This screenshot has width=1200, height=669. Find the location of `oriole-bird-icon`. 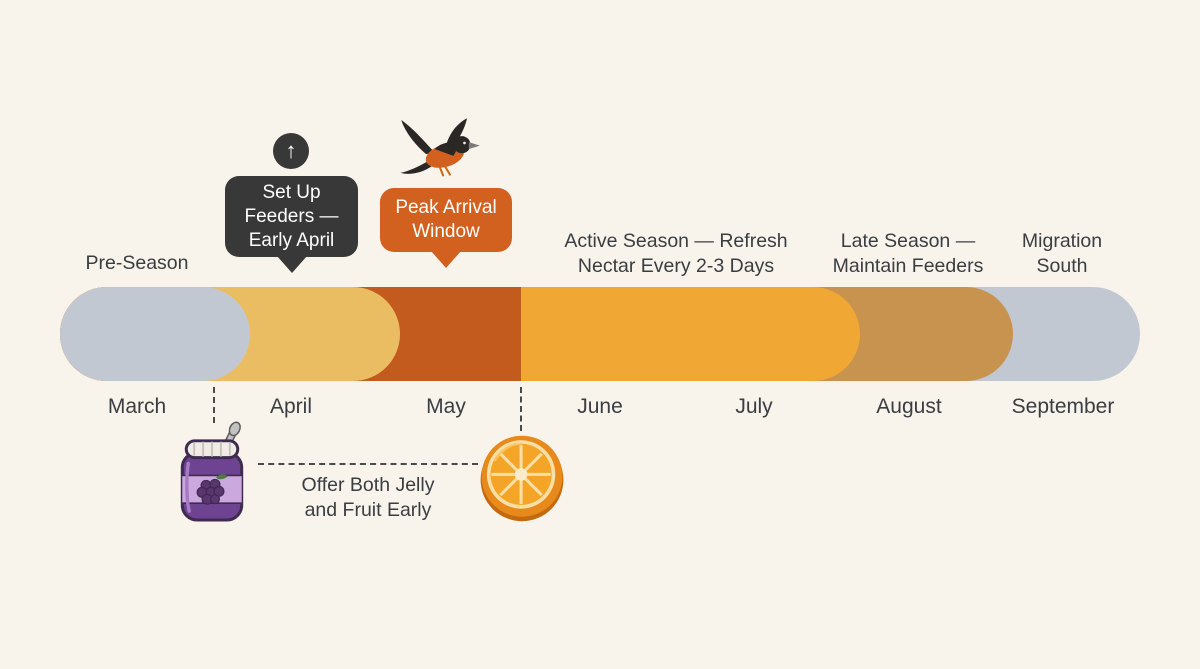

oriole-bird-icon is located at coordinates (440, 147).